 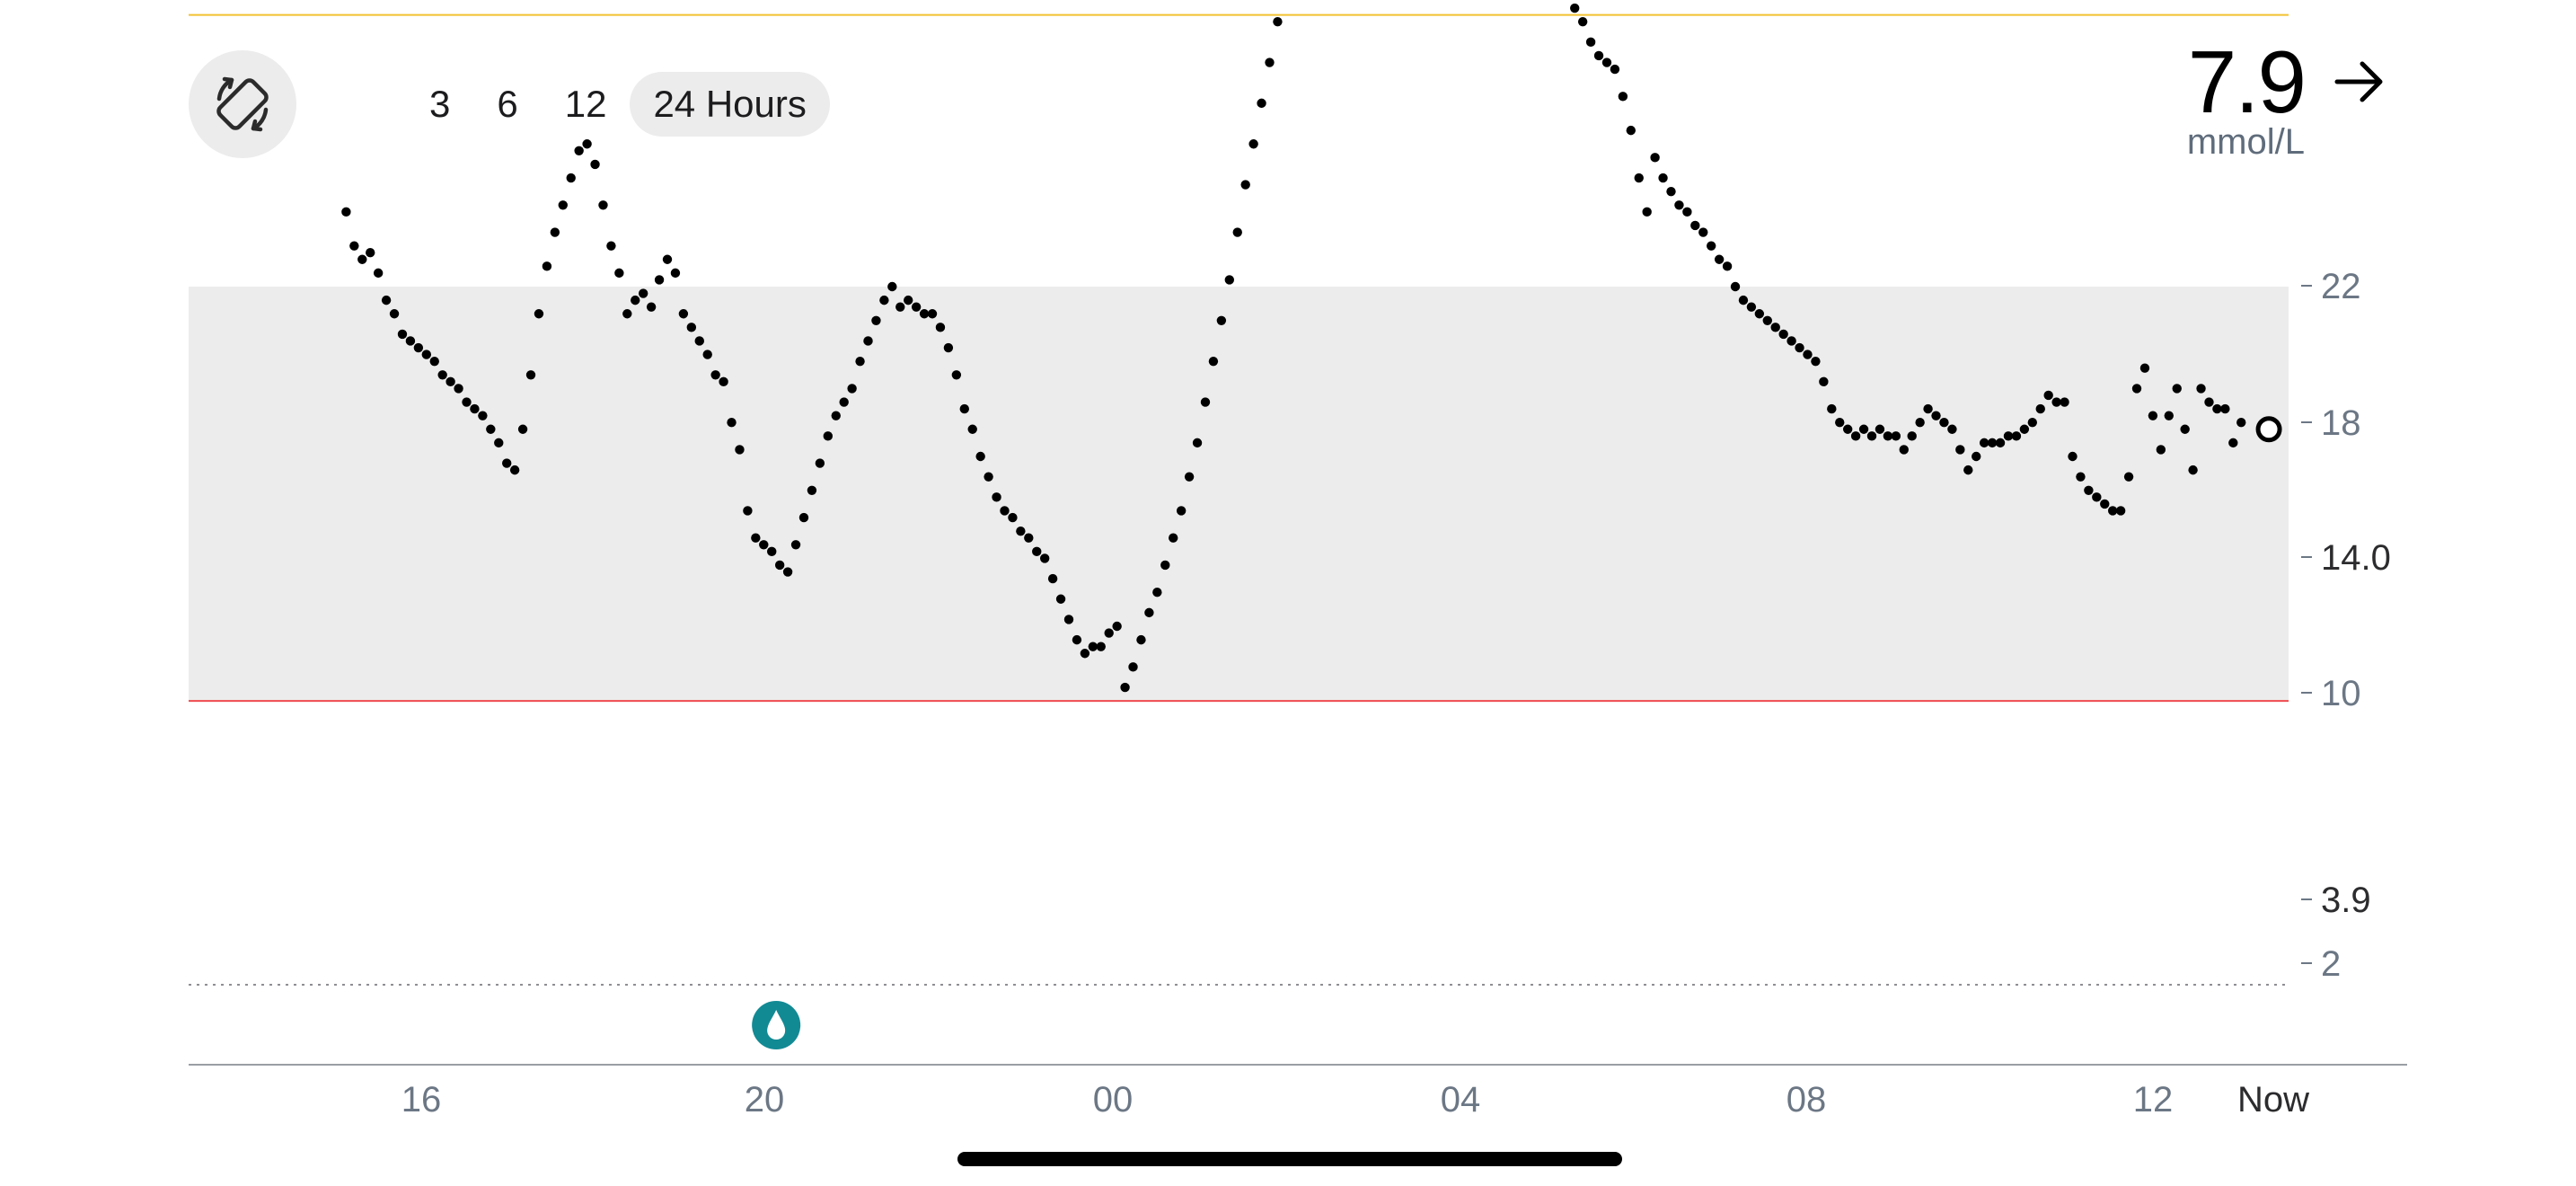 What do you see at coordinates (2358, 81) in the screenshot?
I see `arrow-right-icon` at bounding box center [2358, 81].